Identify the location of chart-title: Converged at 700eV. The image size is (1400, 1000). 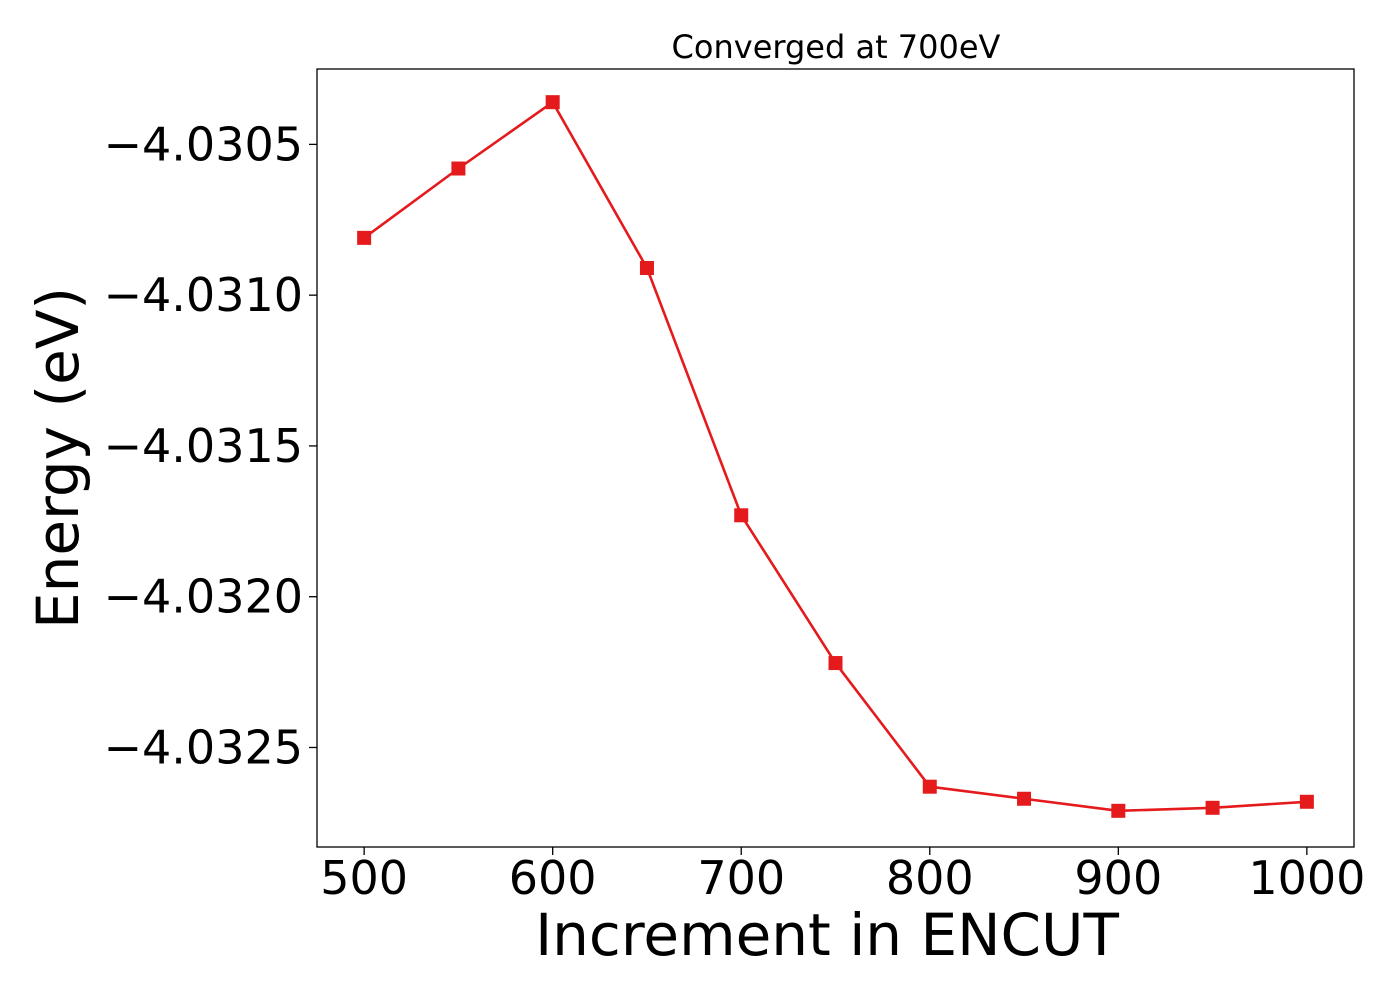
(836, 47).